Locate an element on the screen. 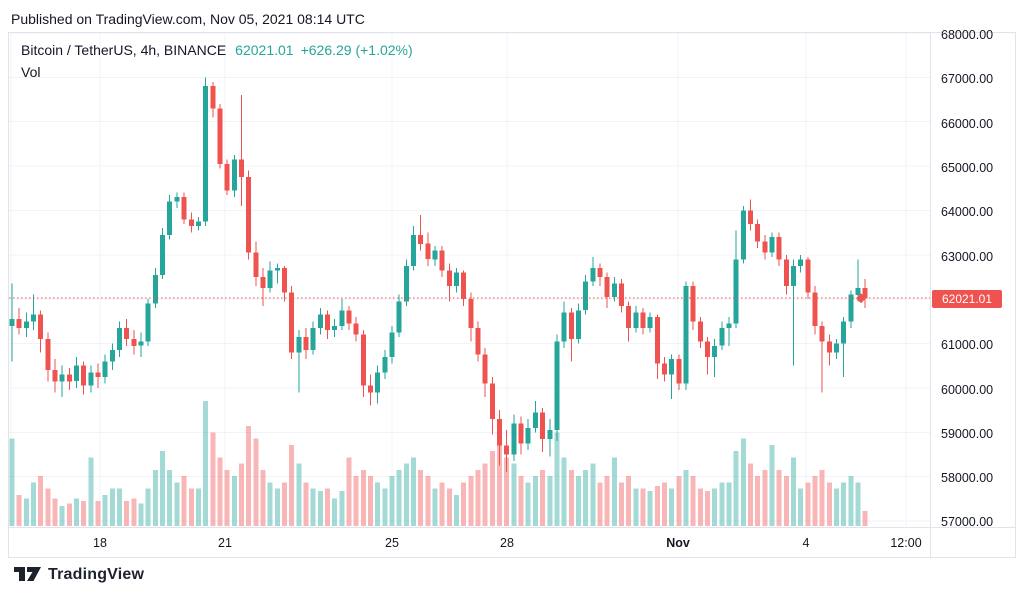  price-axis-label: 57000.00 is located at coordinates (967, 522).